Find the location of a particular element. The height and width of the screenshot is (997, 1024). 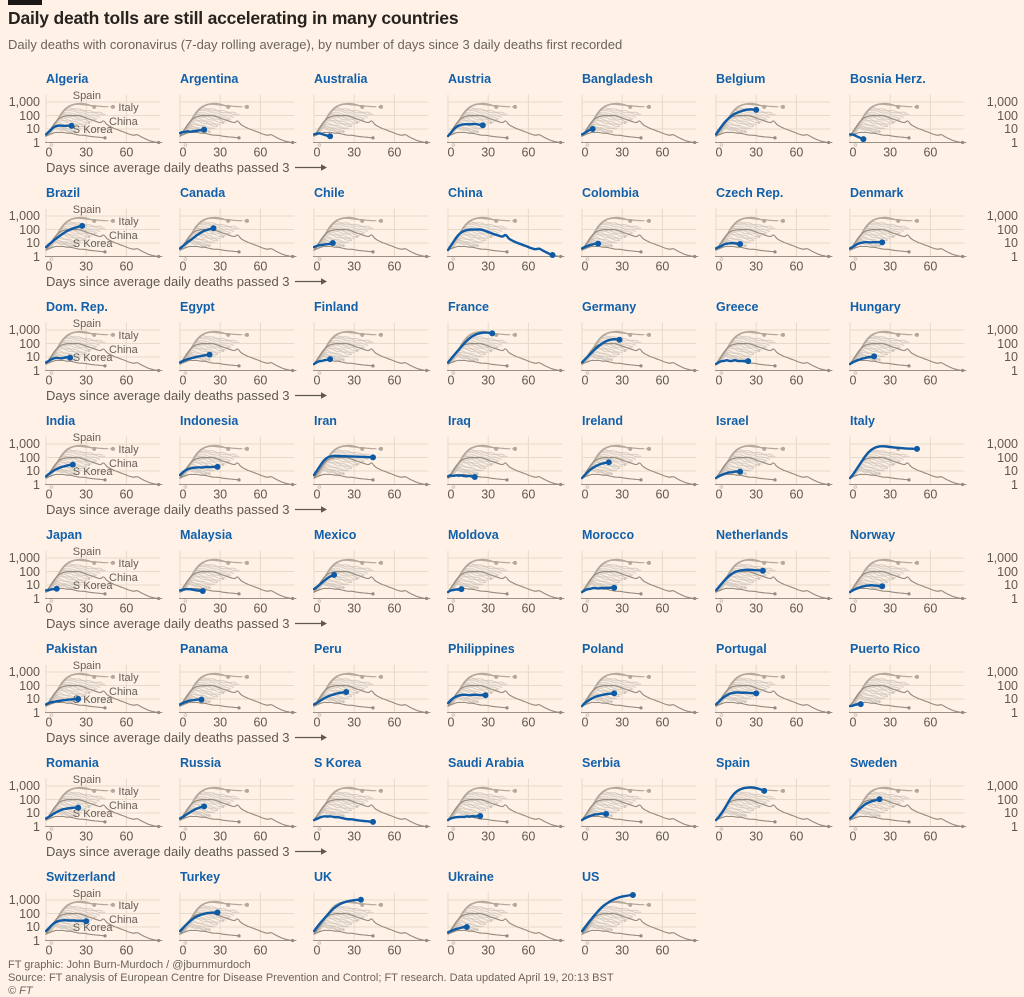

country-panel: Australia 0 30 60 is located at coordinates (380, 123).